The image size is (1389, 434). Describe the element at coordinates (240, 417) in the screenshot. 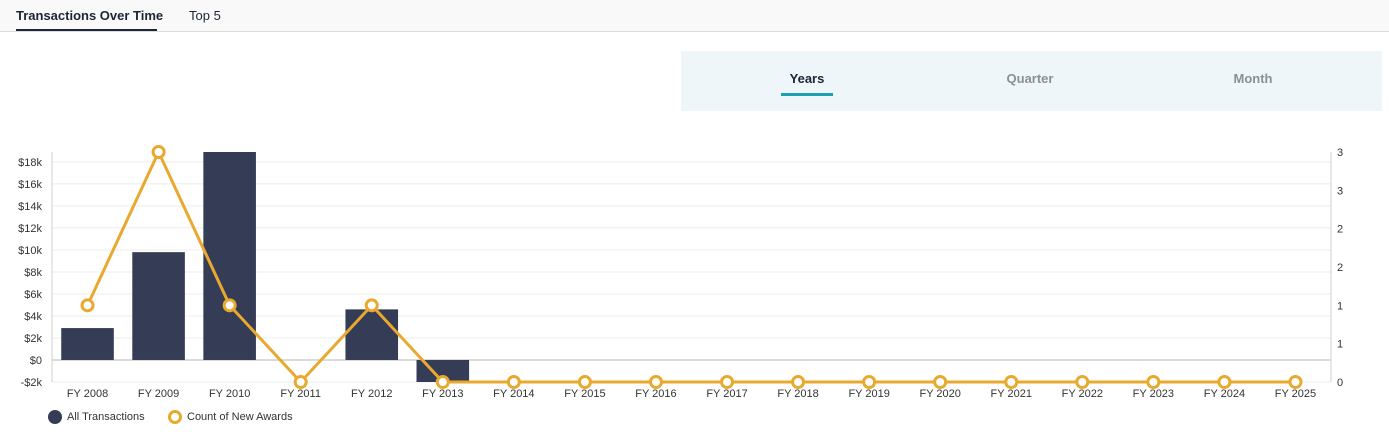

I see `legend-label: Count of New Awards` at that location.